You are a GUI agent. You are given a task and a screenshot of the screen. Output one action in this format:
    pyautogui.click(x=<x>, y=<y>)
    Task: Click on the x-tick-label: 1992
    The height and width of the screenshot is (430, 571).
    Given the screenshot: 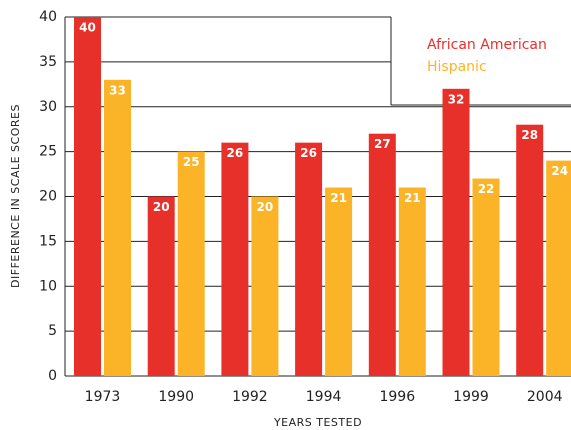 What is the action you would take?
    pyautogui.click(x=250, y=397)
    